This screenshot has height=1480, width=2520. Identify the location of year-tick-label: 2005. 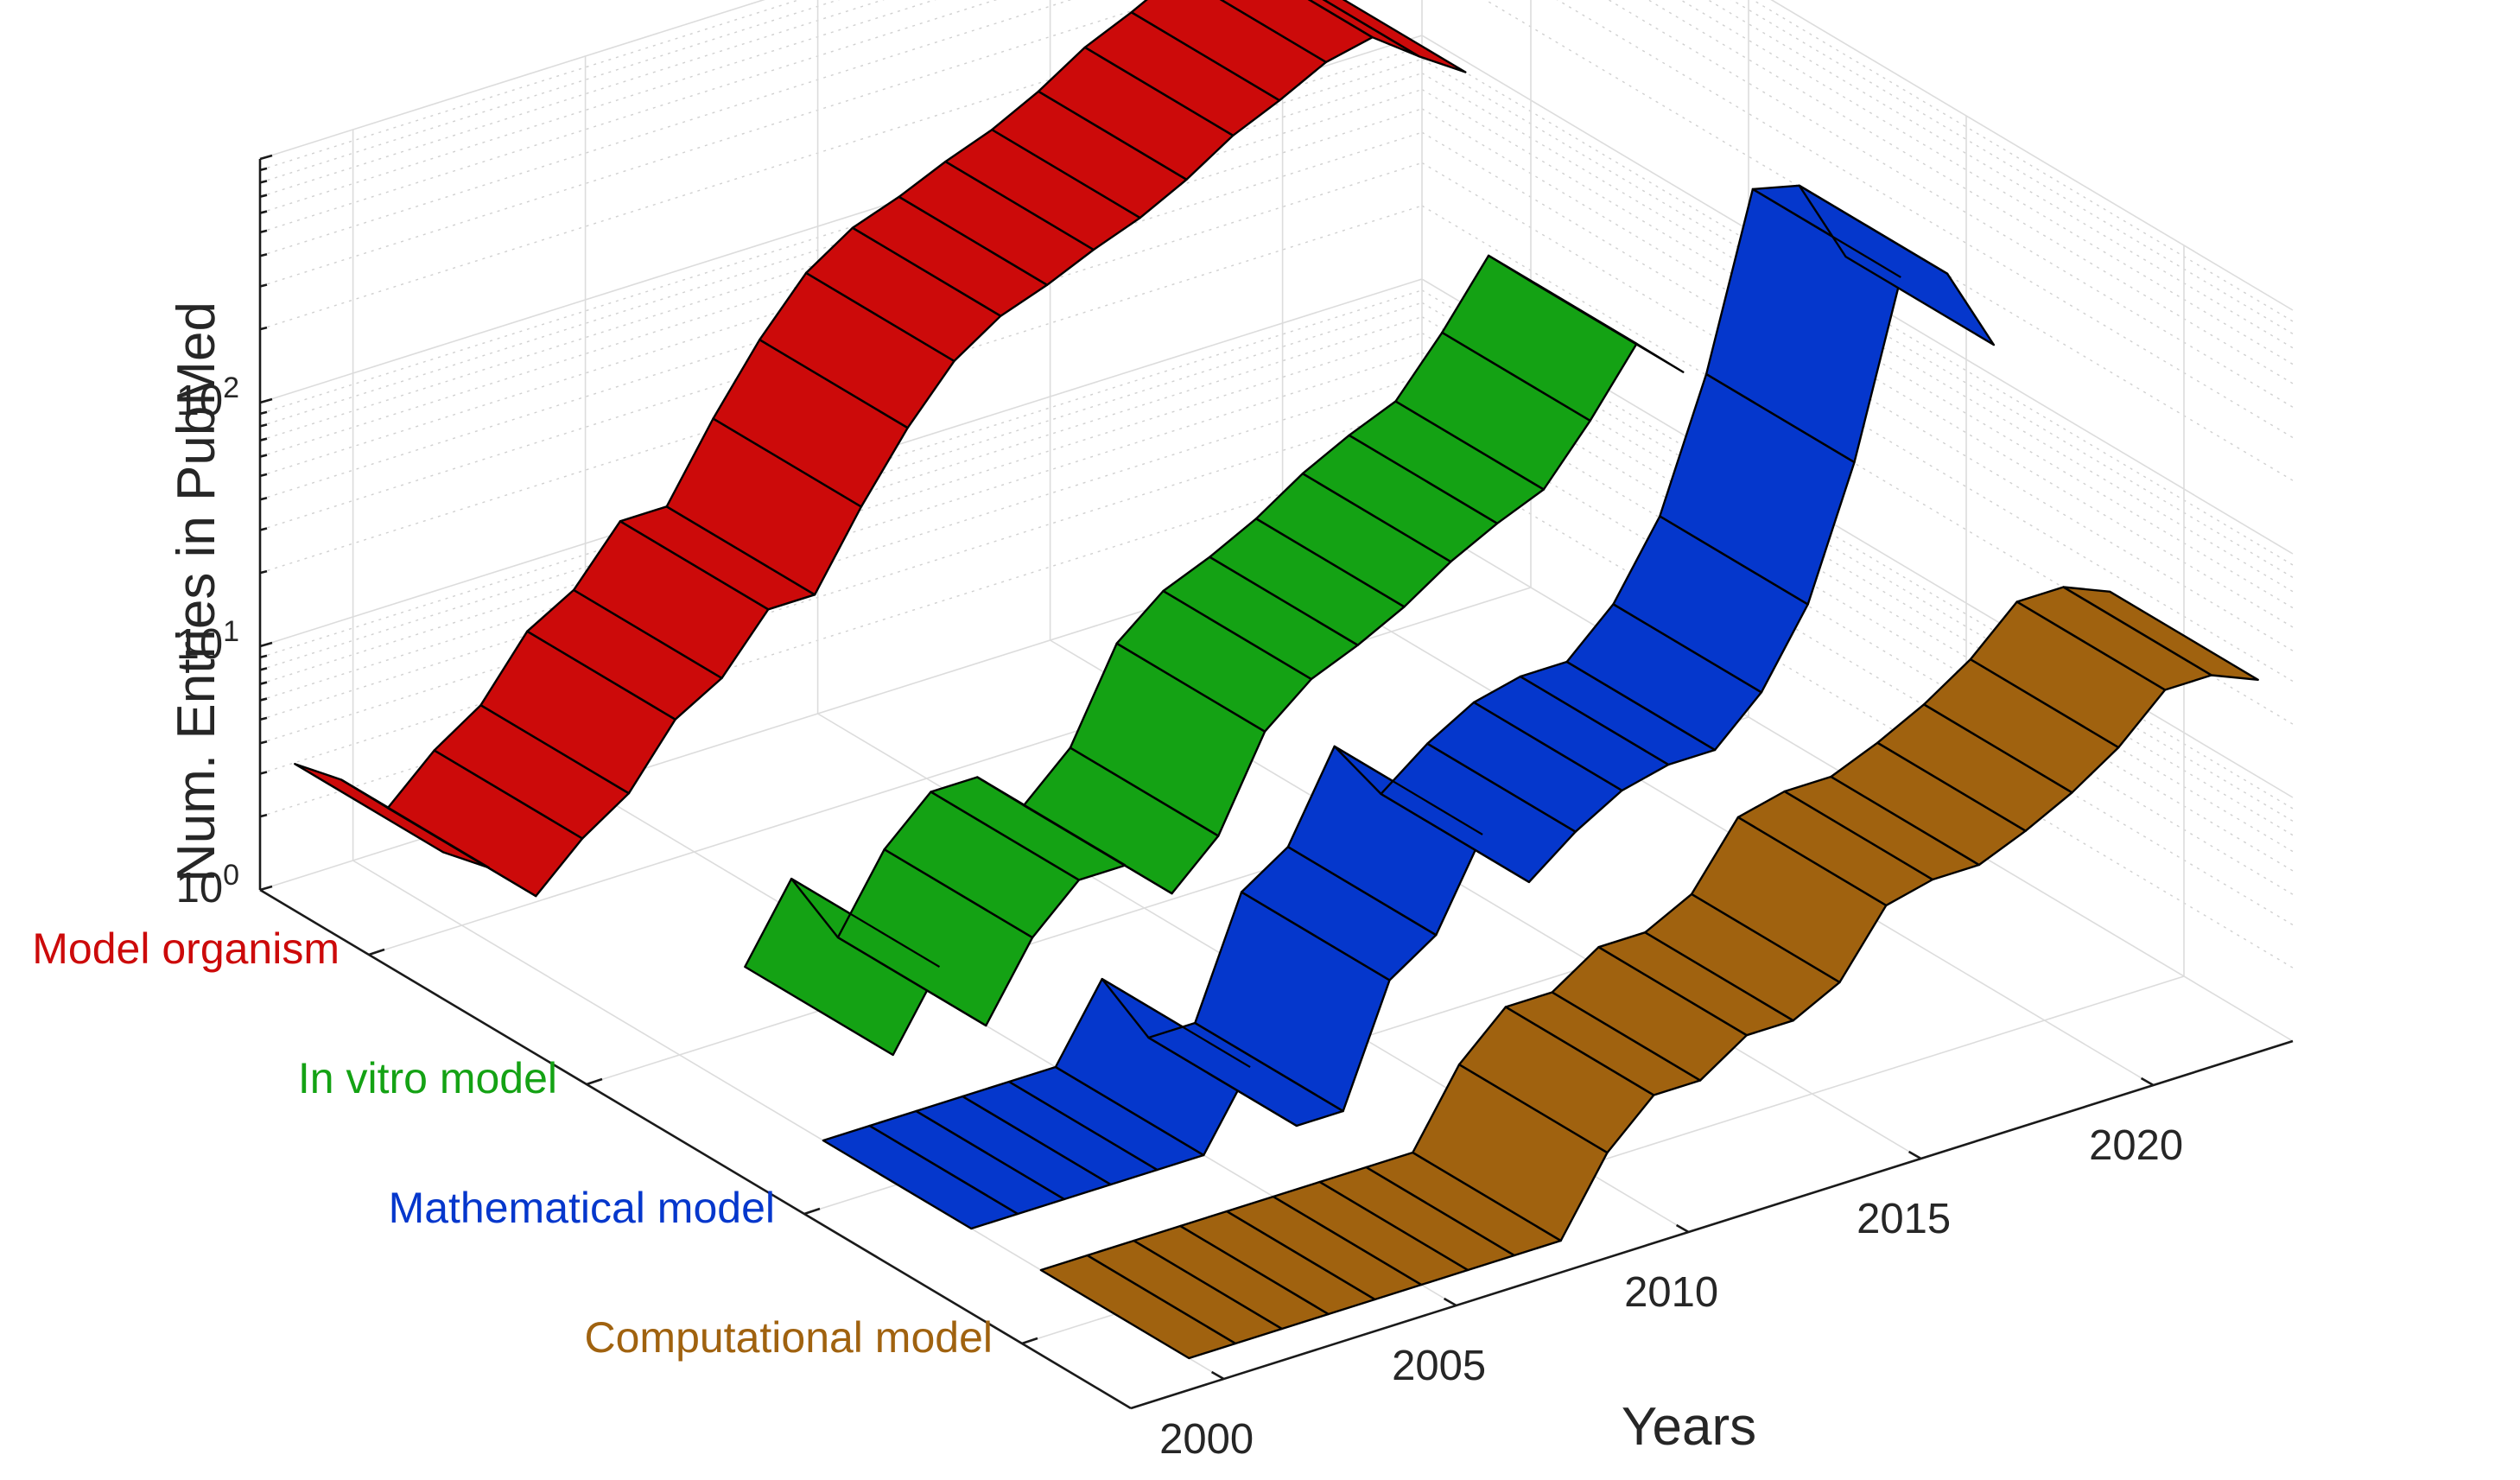
(1439, 1366).